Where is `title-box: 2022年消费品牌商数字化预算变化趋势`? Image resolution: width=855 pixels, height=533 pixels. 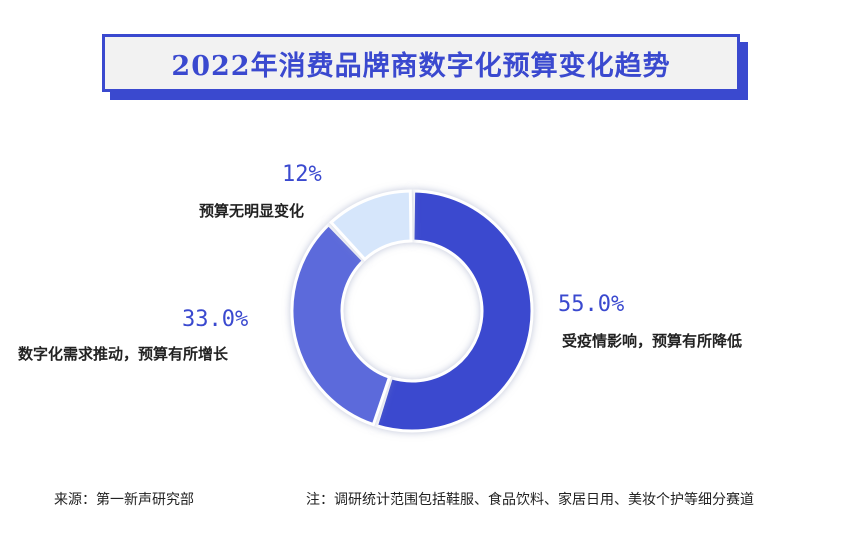 title-box: 2022年消费品牌商数字化预算变化趋势 is located at coordinates (421, 63).